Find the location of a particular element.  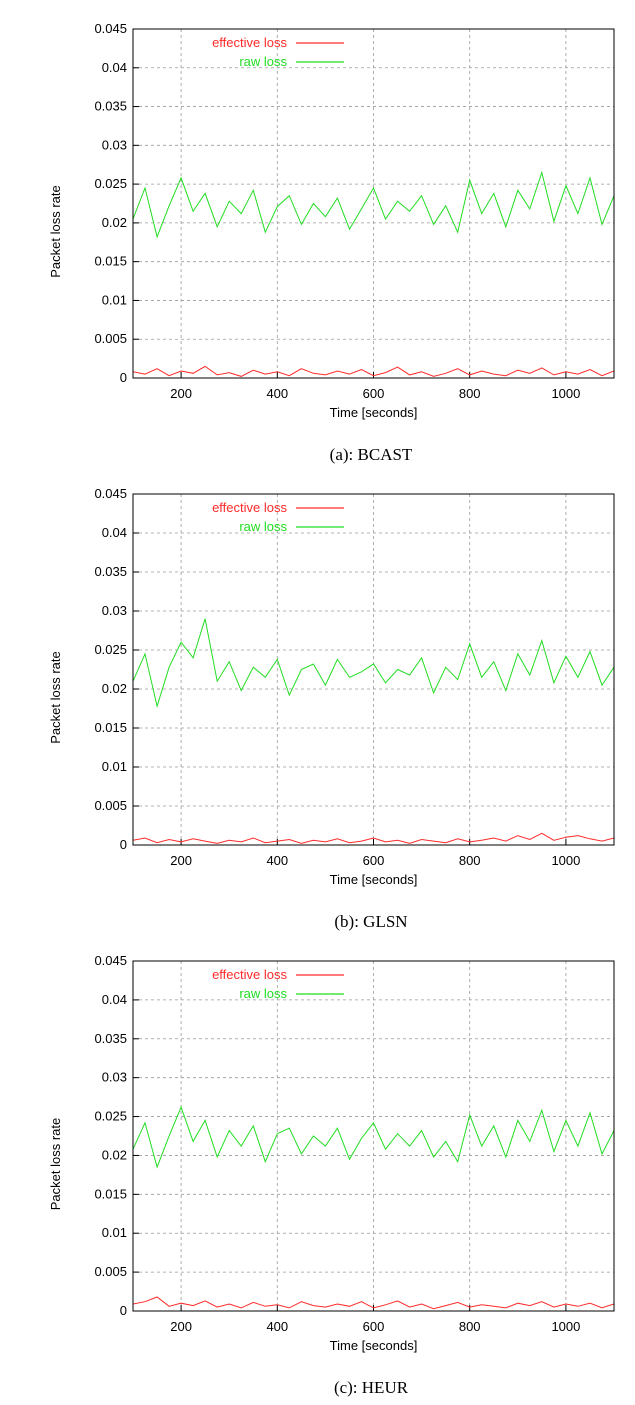

panel-caption: (b): GLSN is located at coordinates (370, 921).